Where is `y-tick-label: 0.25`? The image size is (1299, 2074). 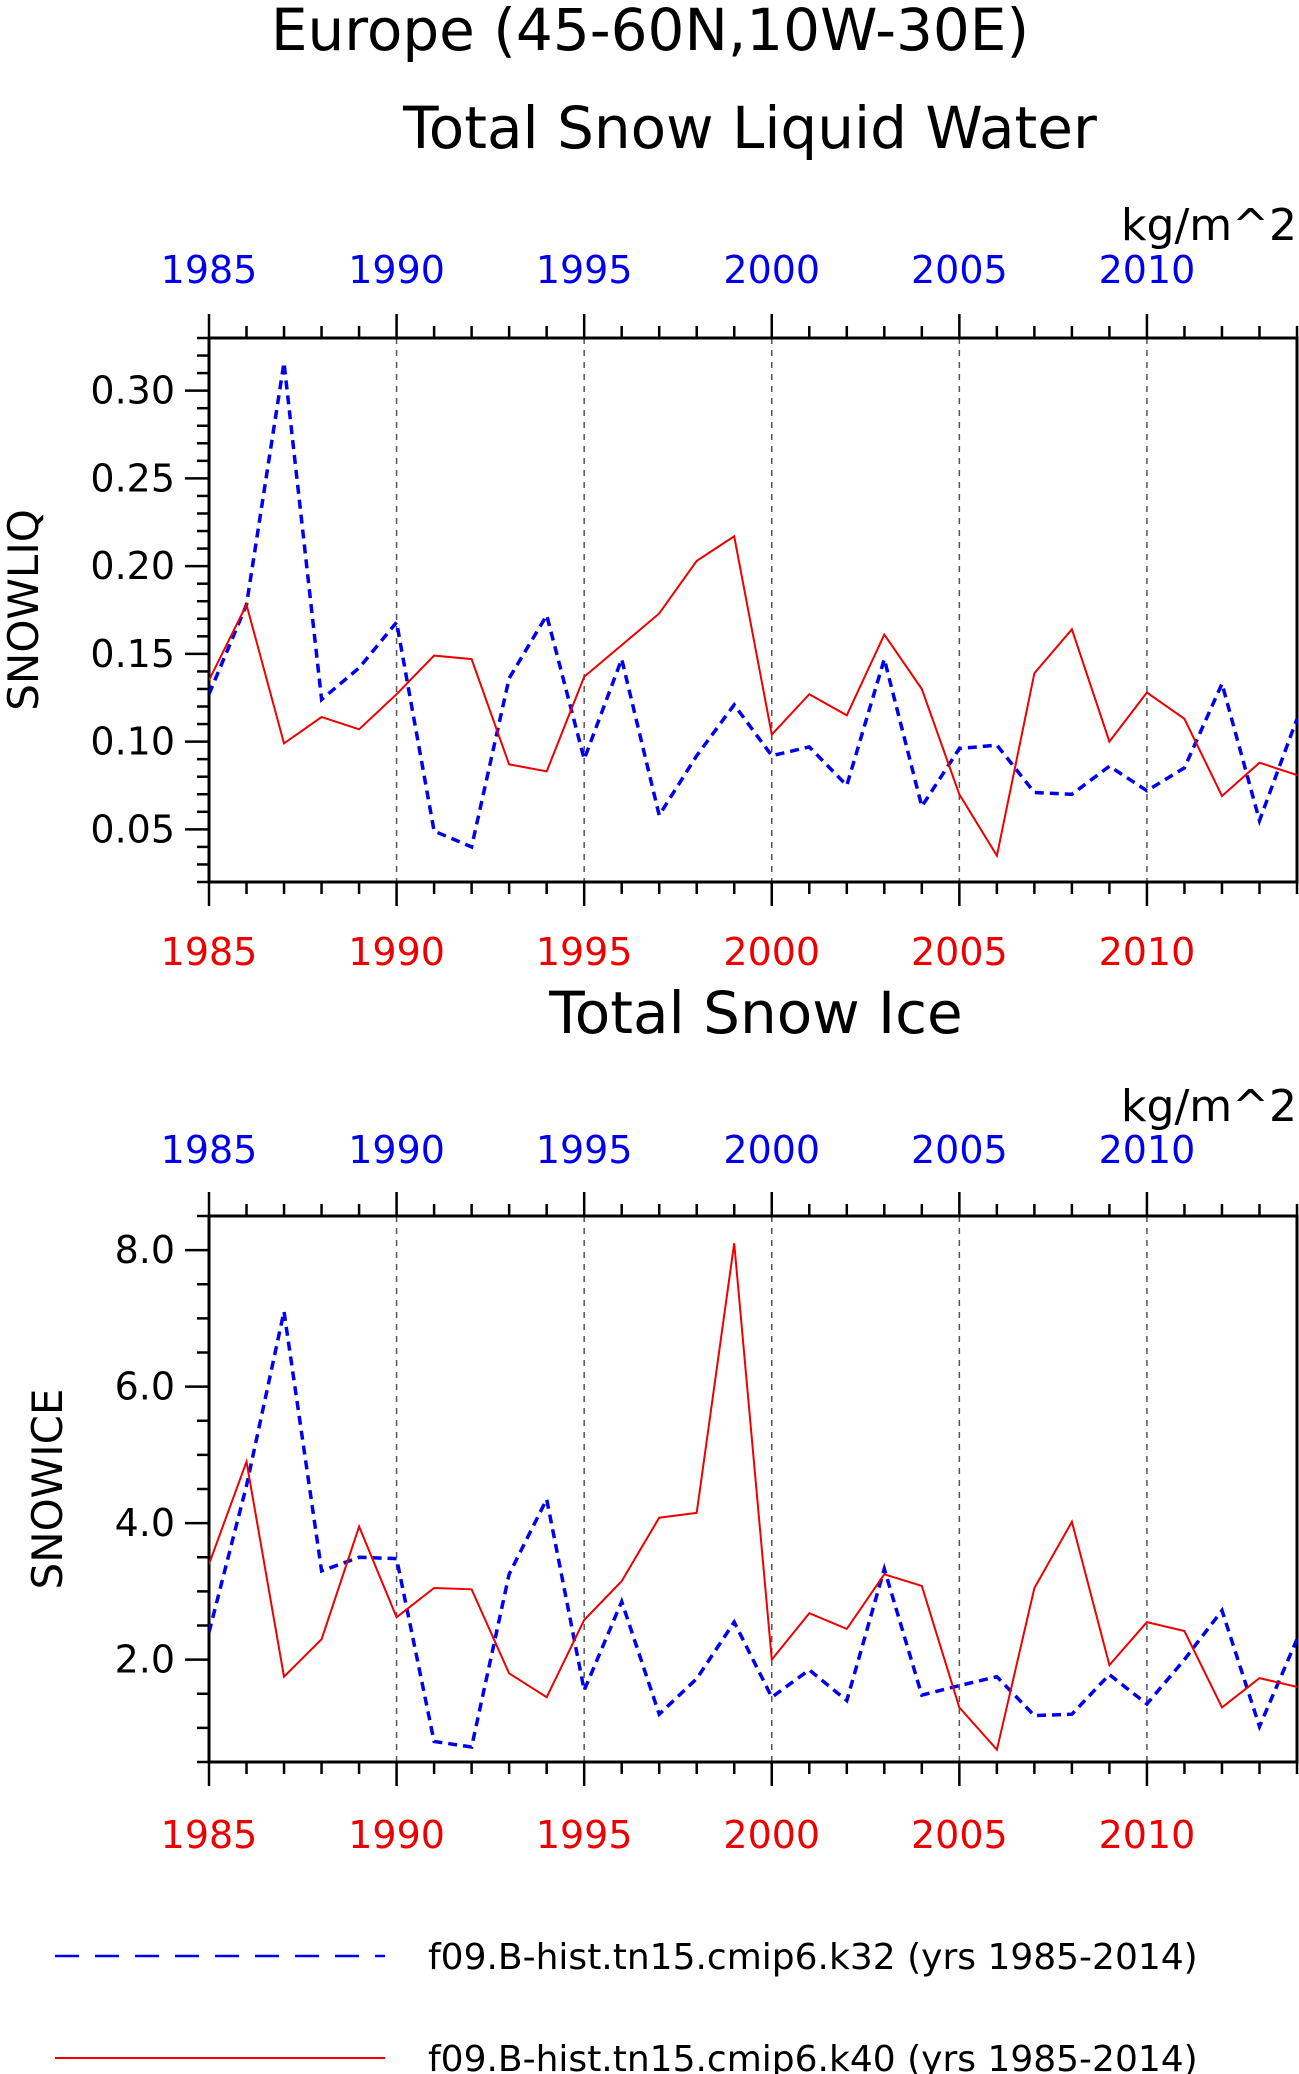
y-tick-label: 0.25 is located at coordinates (132, 478).